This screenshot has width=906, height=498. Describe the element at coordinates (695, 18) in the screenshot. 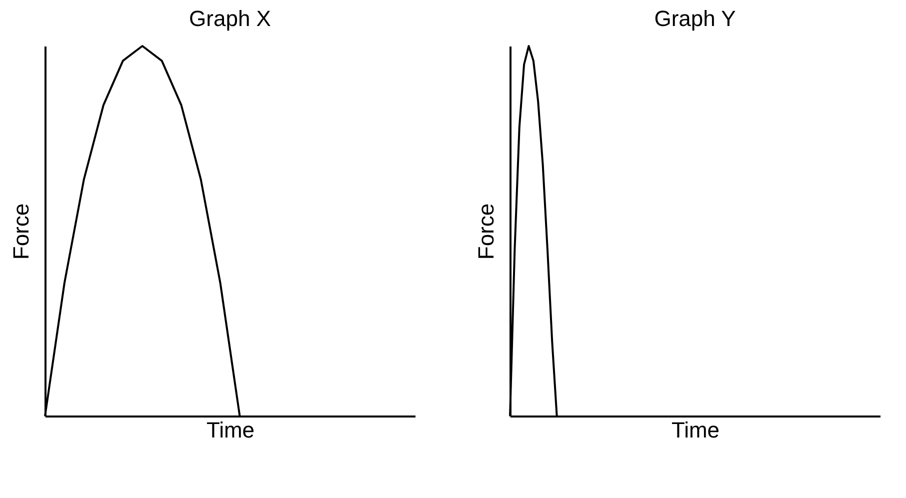

I see `chart-title: Graph Y` at that location.